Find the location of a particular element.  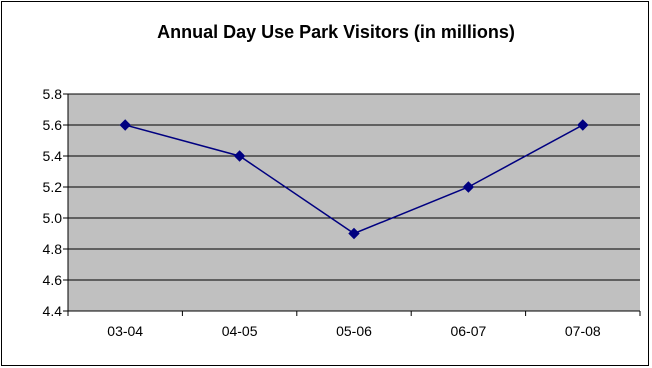

y-tick-label: 5.4 is located at coordinates (53, 156).